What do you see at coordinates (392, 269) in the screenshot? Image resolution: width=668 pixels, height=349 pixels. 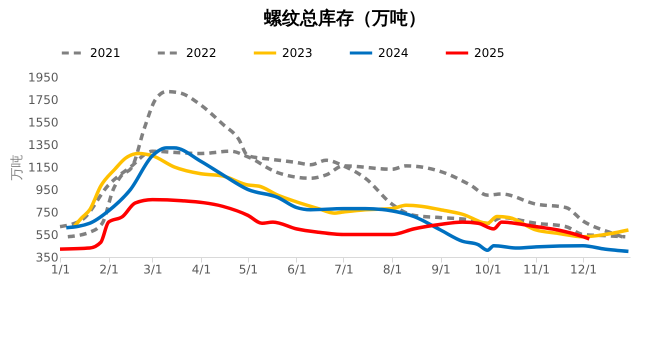 I see `x-tick-label: 8/1` at bounding box center [392, 269].